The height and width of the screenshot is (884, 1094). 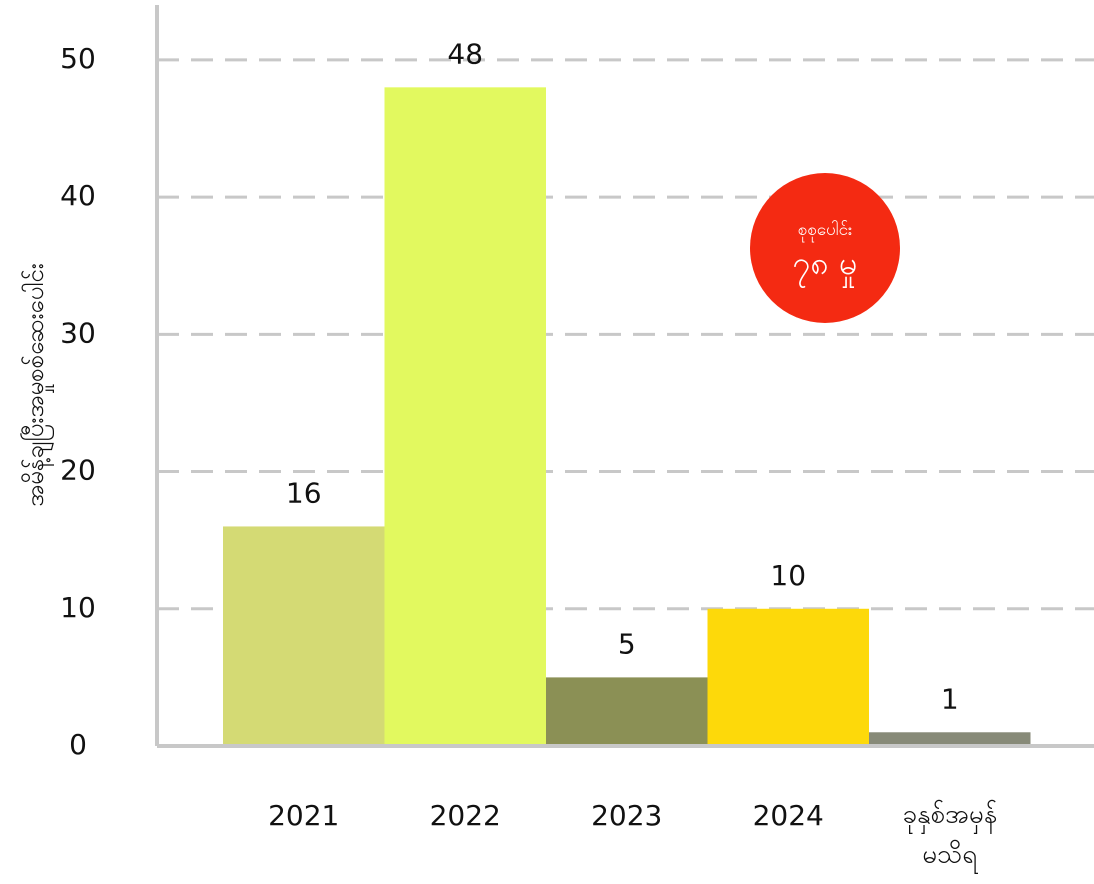 What do you see at coordinates (627, 643) in the screenshot?
I see `value-label: 5` at bounding box center [627, 643].